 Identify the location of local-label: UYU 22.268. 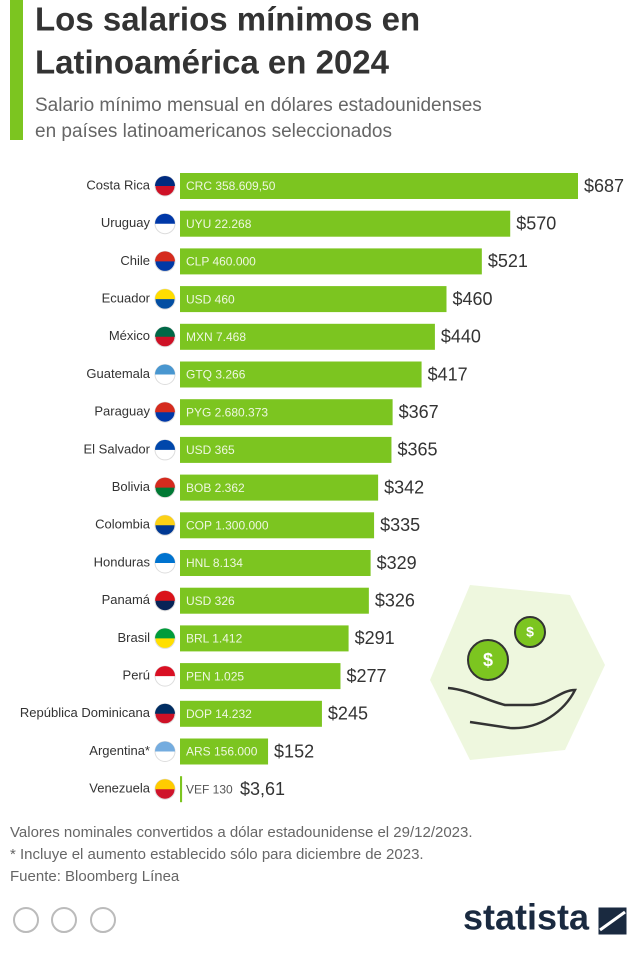
(219, 224).